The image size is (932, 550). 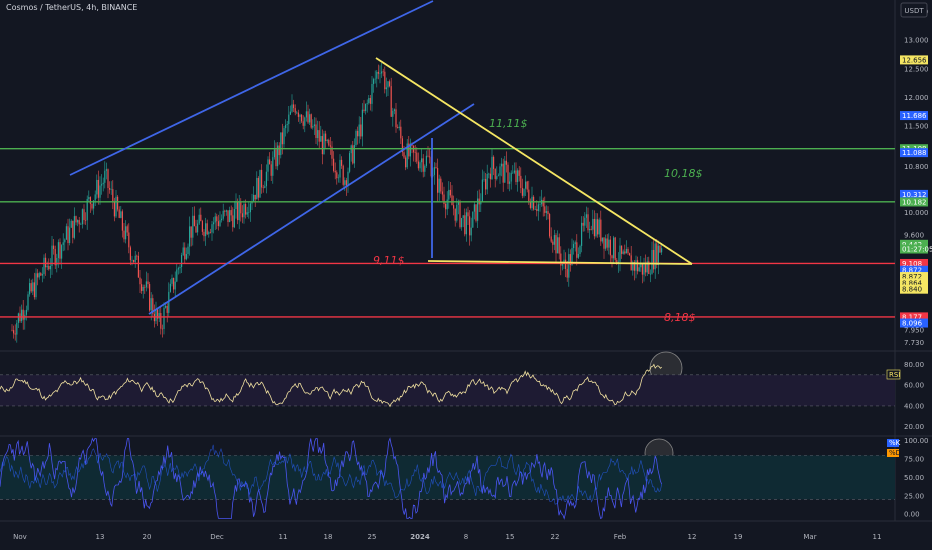 I want to click on time-tick-label: 19, so click(x=738, y=537).